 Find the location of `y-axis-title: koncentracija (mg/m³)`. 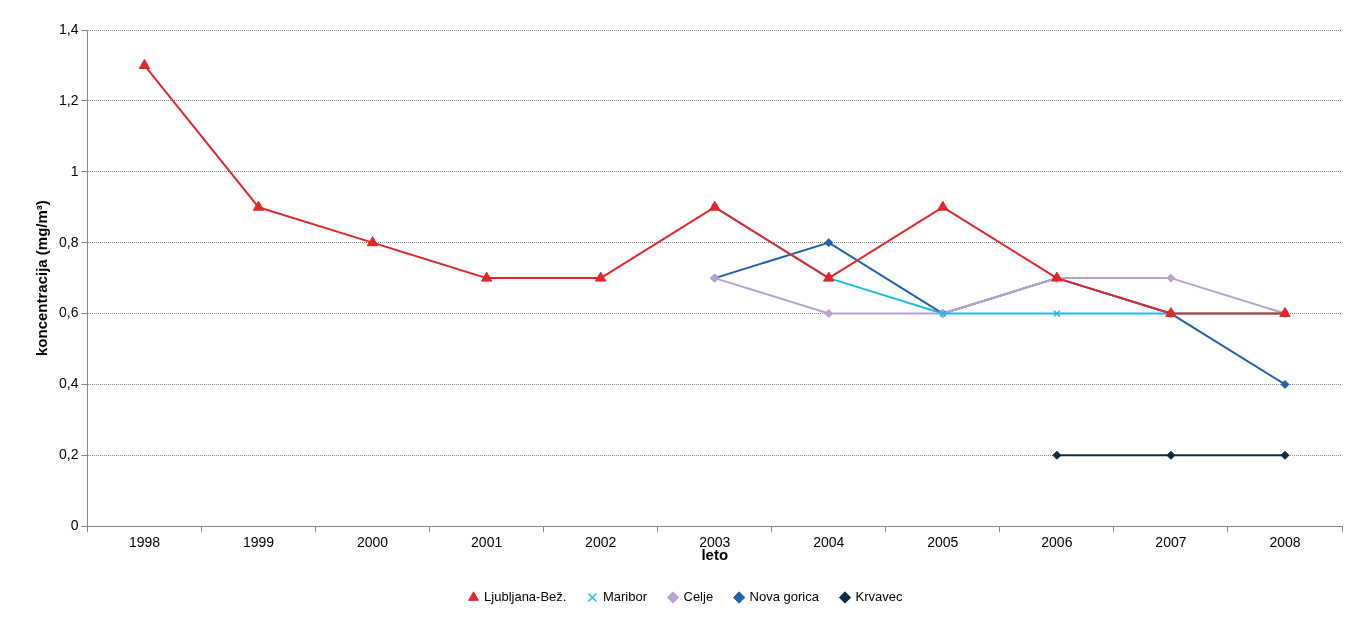

y-axis-title: koncentracija (mg/m³) is located at coordinates (42, 278).